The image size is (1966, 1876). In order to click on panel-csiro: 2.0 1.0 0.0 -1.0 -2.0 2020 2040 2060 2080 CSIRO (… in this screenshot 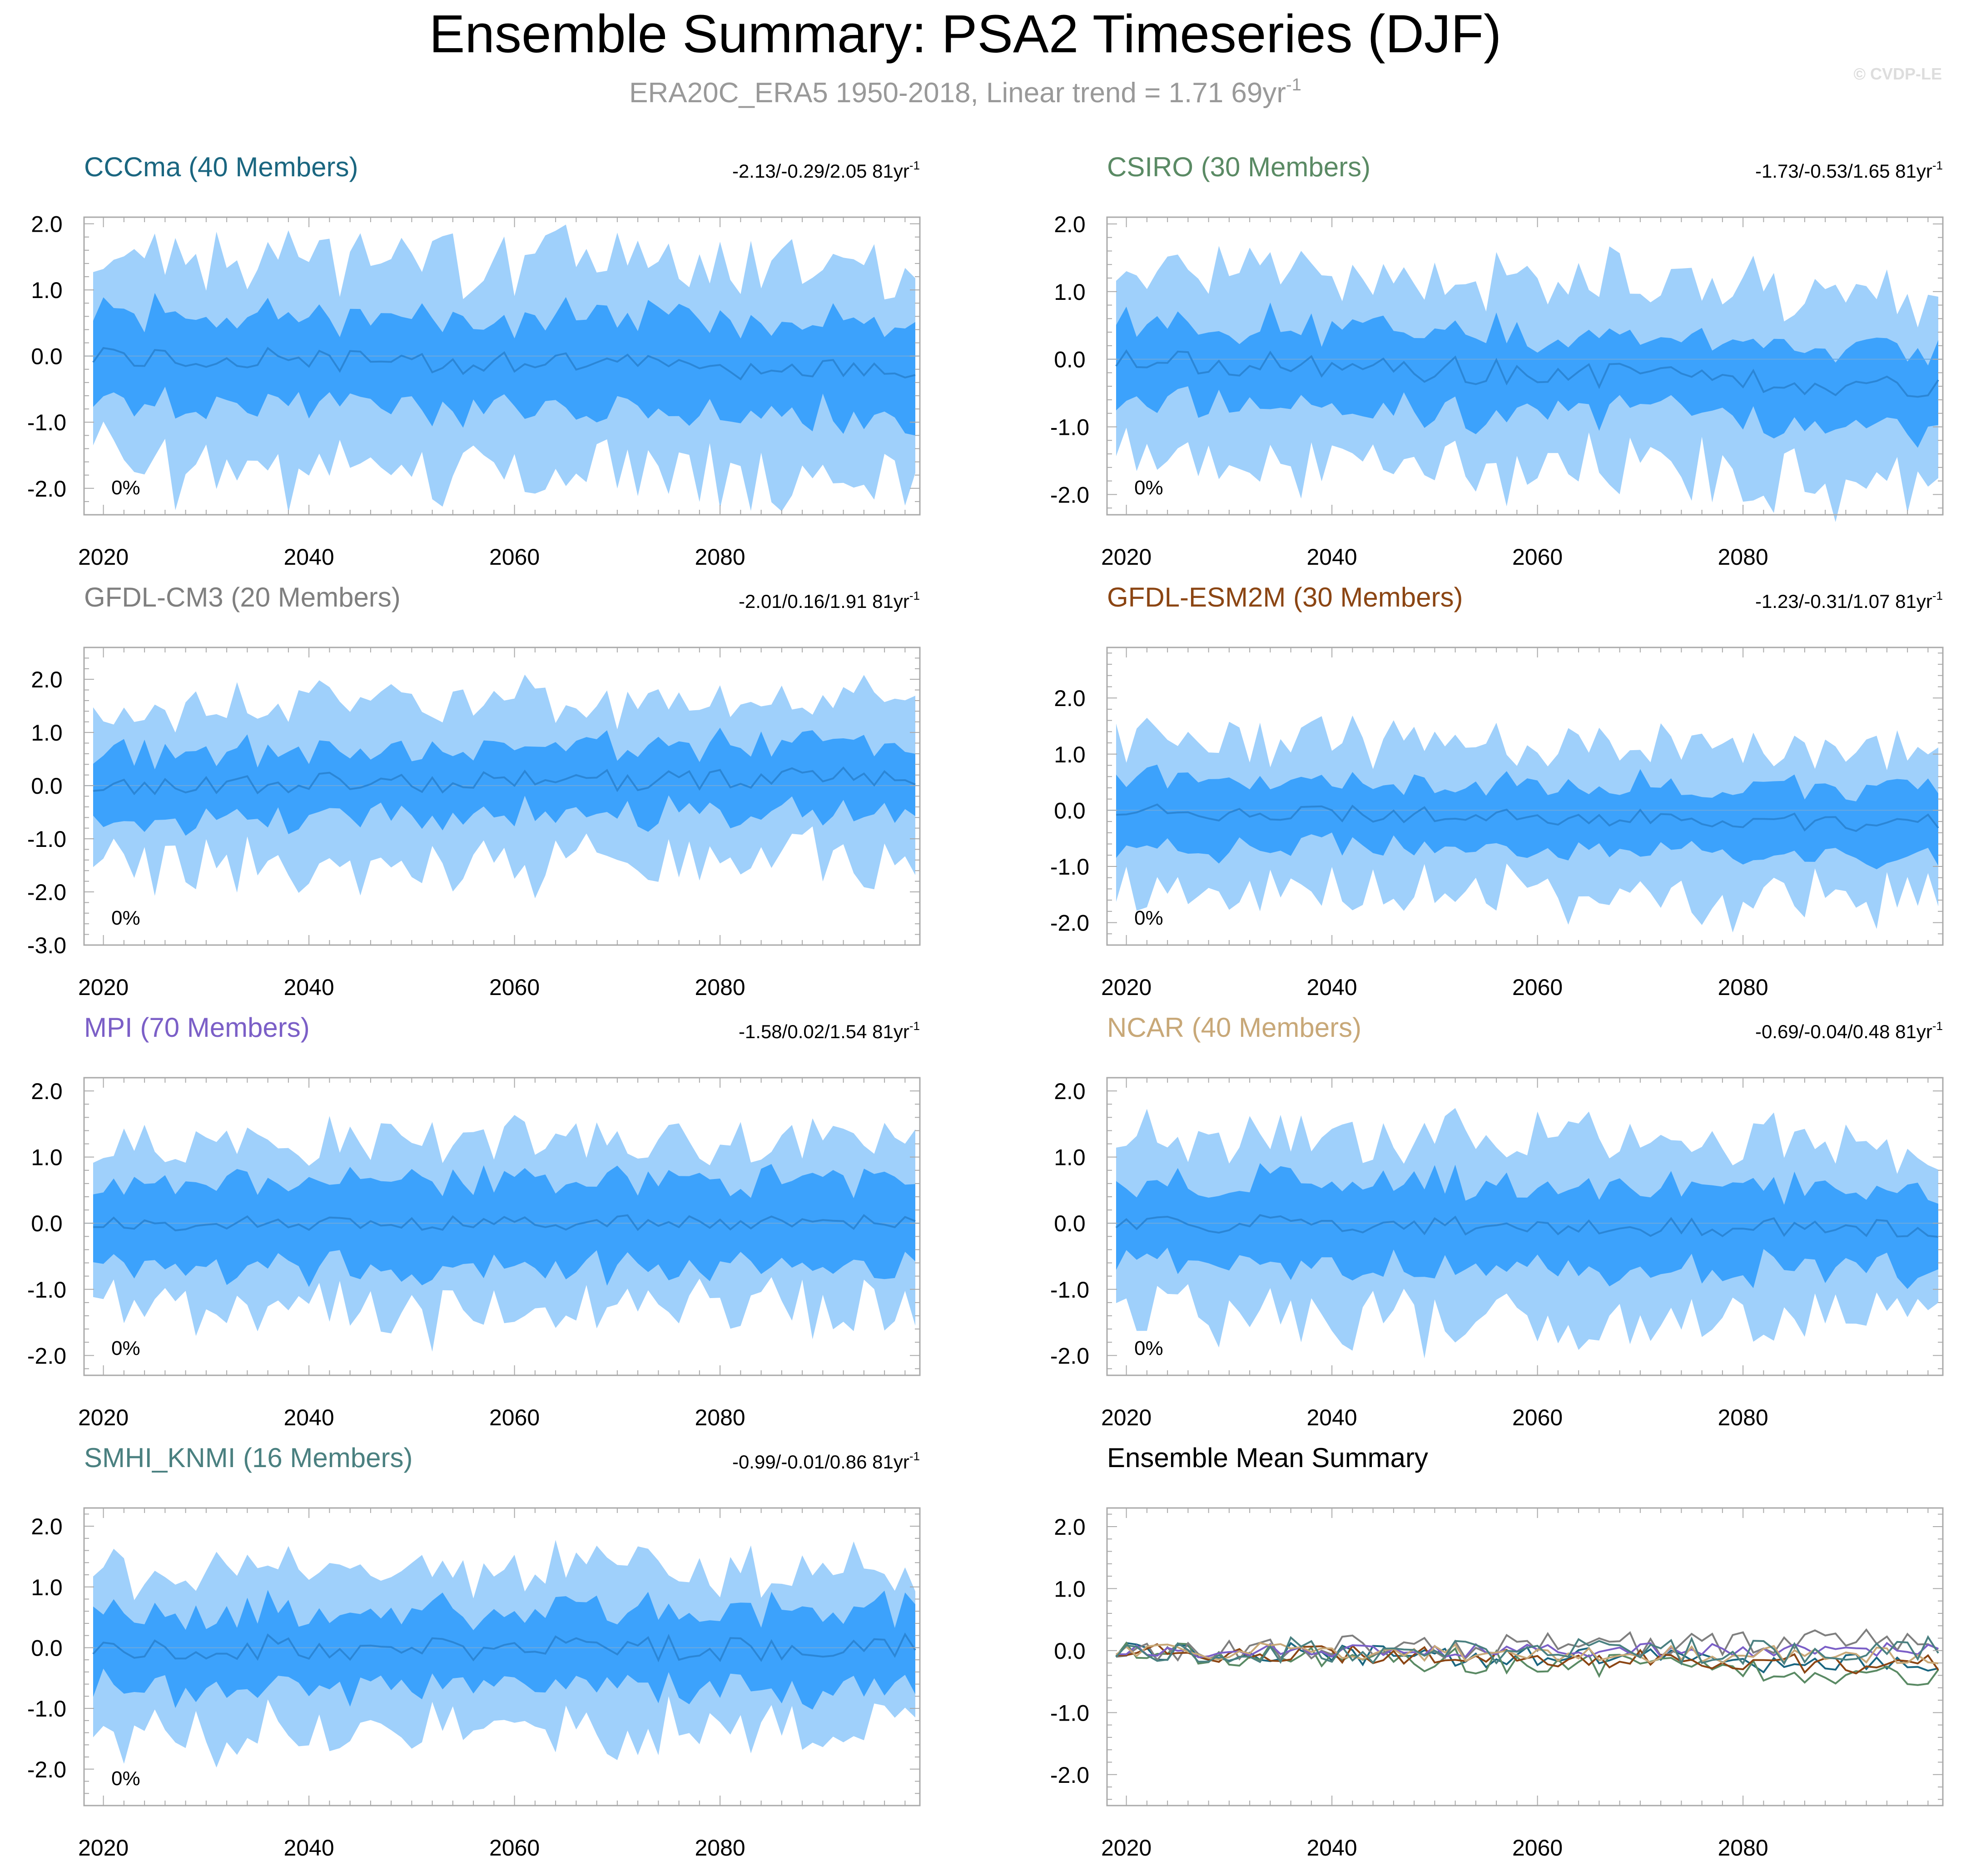, I will do `click(1497, 361)`.